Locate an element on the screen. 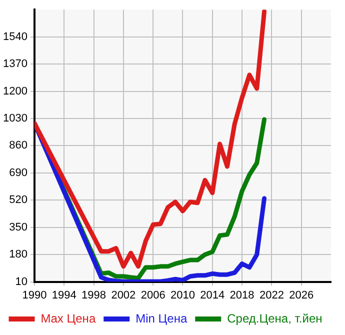  legend-label: Min Цена is located at coordinates (162, 318).